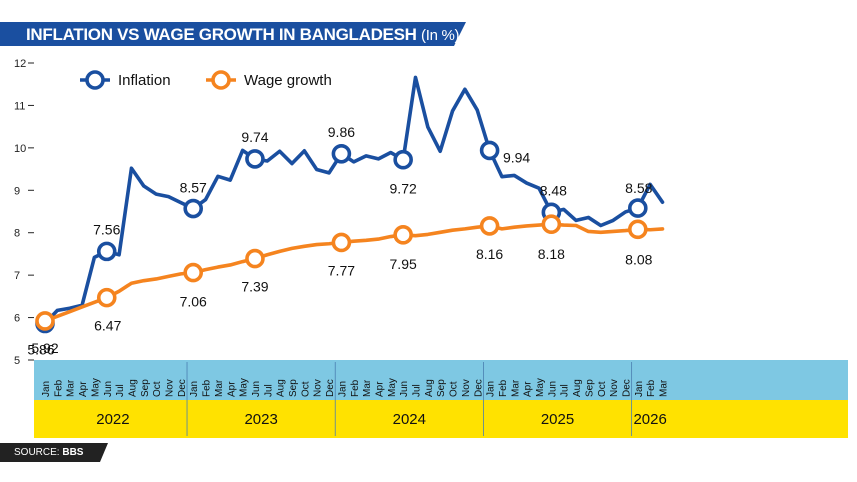 Image resolution: width=857 pixels, height=482 pixels. Describe the element at coordinates (221, 34) in the screenshot. I see `chart-title-main: INFLATION VS WAGE GROWTH IN BANGLADESH` at that location.